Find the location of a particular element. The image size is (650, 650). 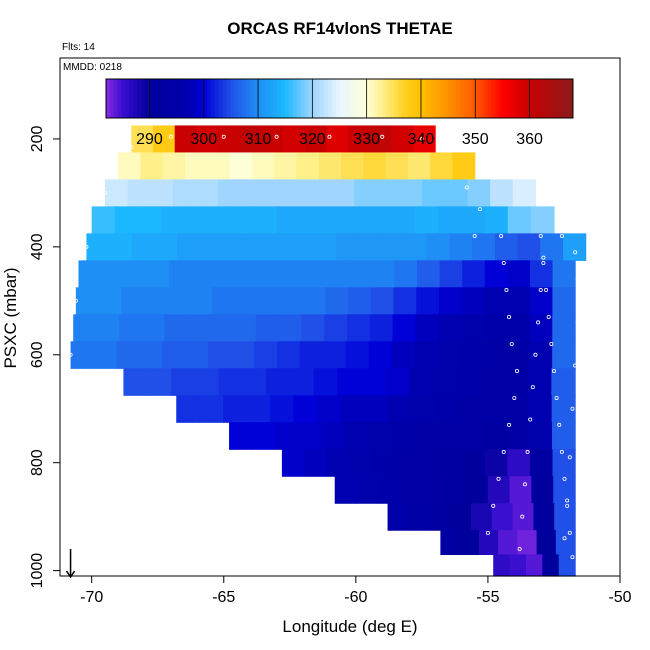

colorbar-tick-label: 330 is located at coordinates (366, 139).